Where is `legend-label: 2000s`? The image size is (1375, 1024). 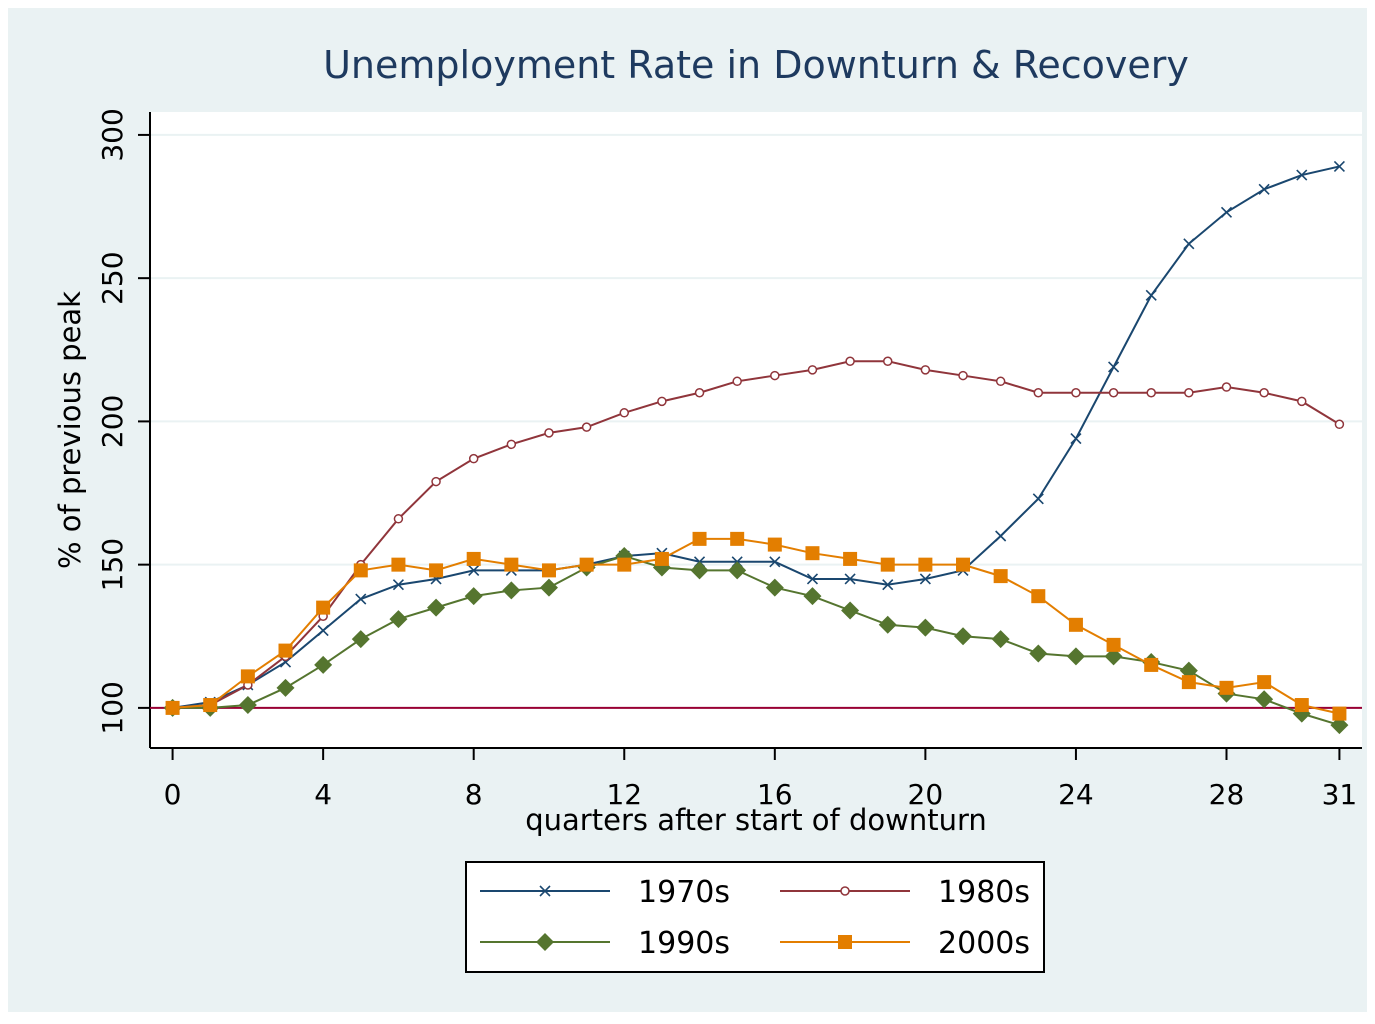 legend-label: 2000s is located at coordinates (984, 943).